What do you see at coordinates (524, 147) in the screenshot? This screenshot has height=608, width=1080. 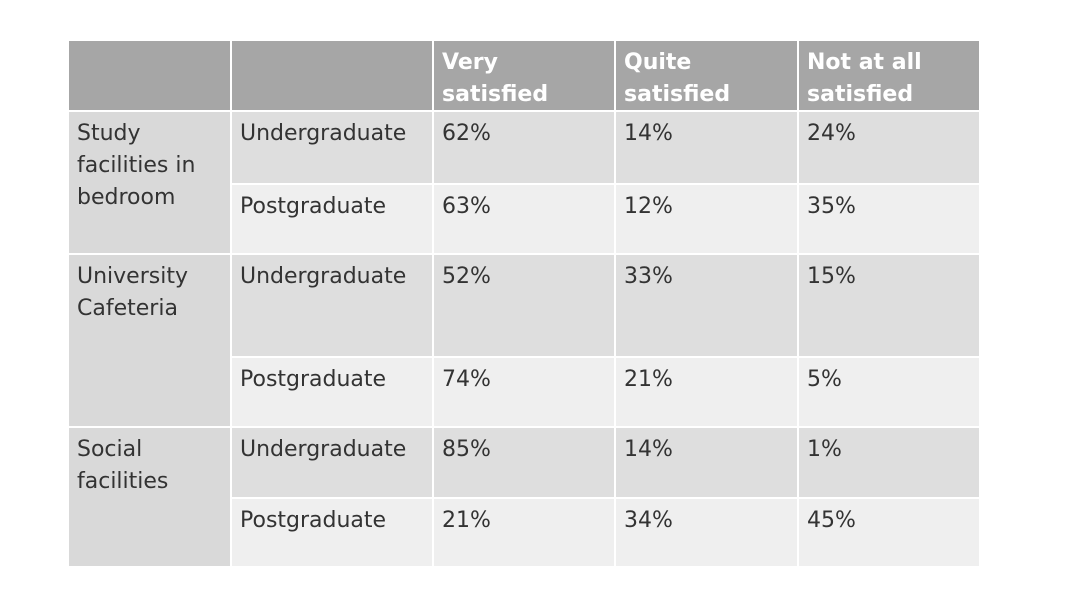 I see `value-cell: 62%` at bounding box center [524, 147].